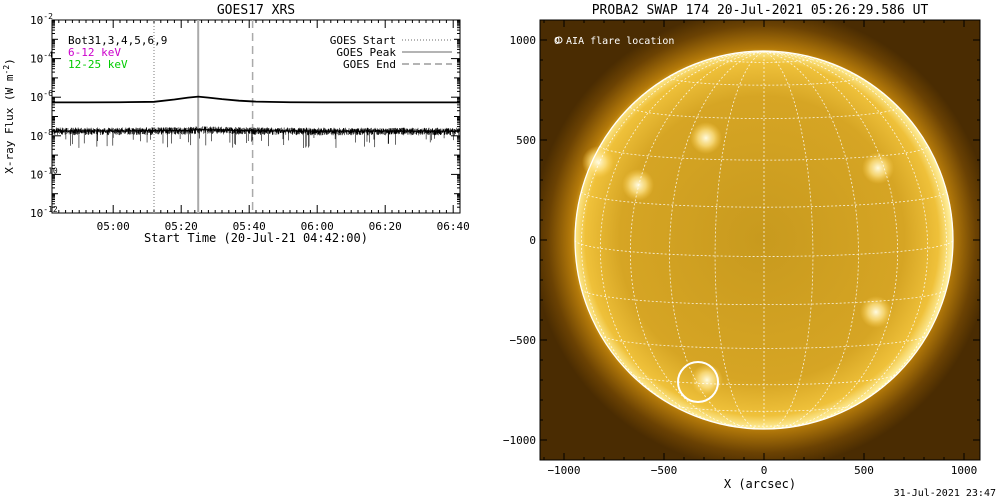 This screenshot has height=500, width=1000. Describe the element at coordinates (366, 52) in the screenshot. I see `goes-legend-entry: GOES Peak` at that location.